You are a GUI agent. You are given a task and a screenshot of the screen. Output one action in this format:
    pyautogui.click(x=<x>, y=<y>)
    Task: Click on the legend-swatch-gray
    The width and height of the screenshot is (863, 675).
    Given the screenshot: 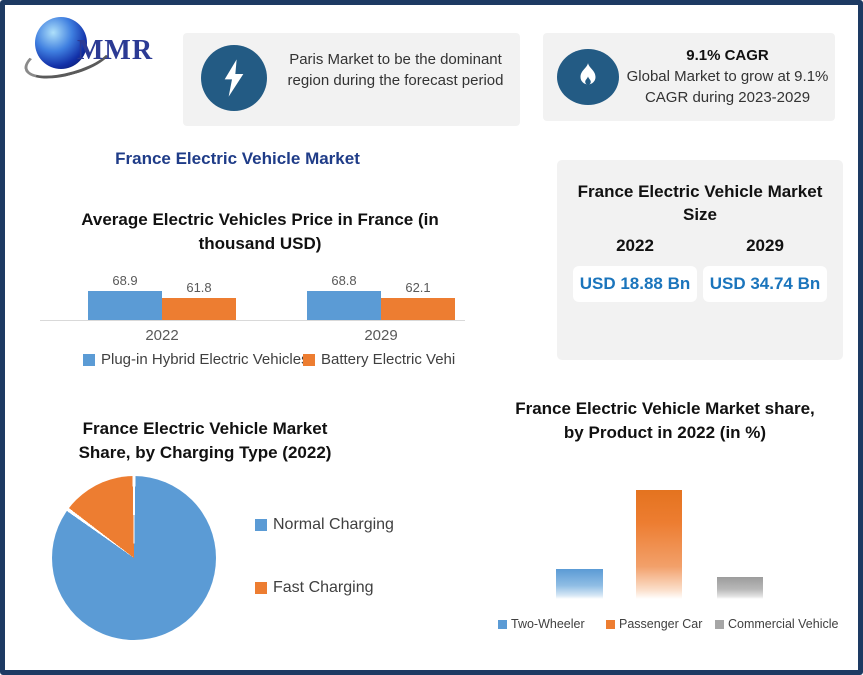 What is the action you would take?
    pyautogui.click(x=719, y=624)
    